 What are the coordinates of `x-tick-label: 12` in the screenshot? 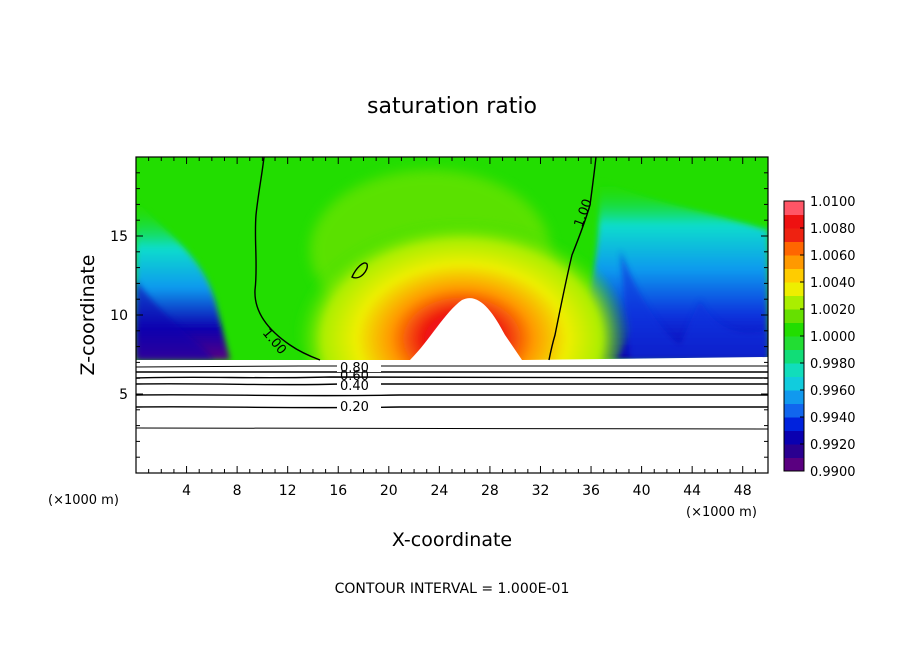 It's located at (288, 491).